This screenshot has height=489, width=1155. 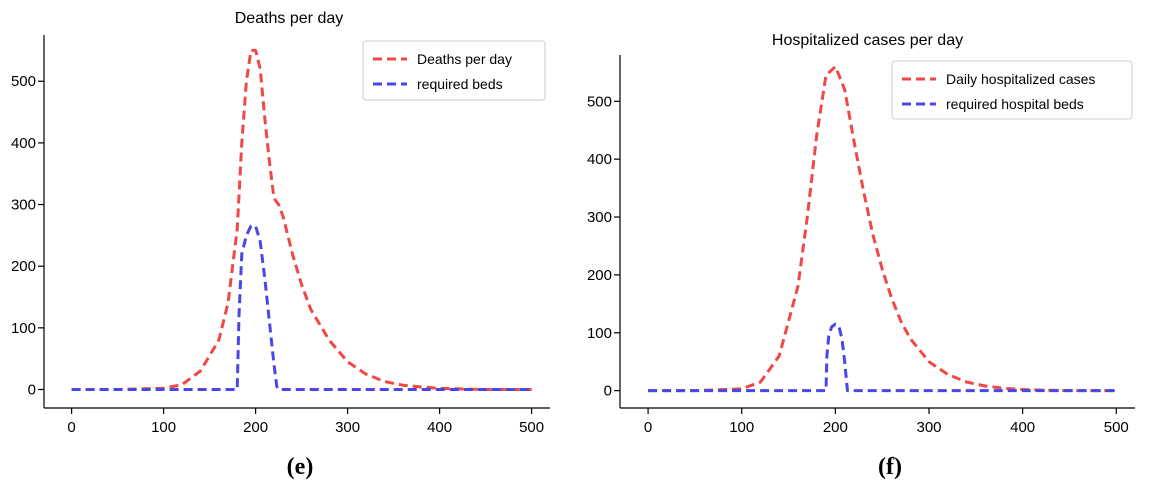 What do you see at coordinates (289, 18) in the screenshot?
I see `chart-title: Deaths per day` at bounding box center [289, 18].